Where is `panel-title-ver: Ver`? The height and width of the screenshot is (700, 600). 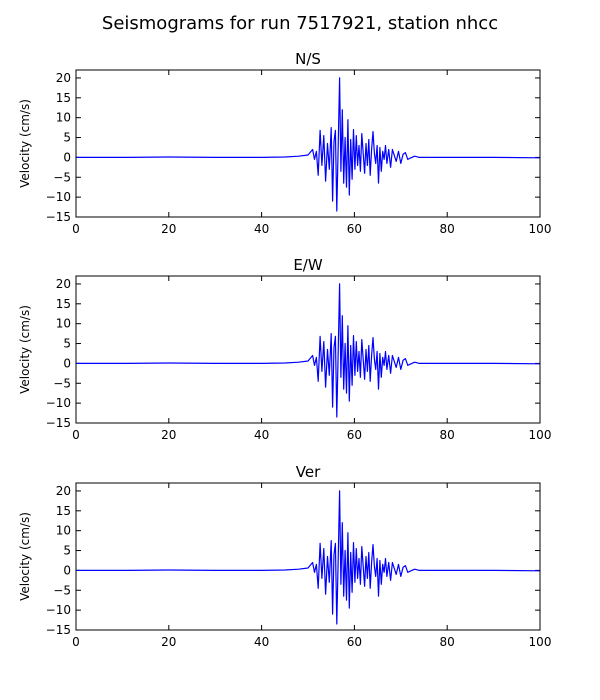
panel-title-ver: Ver is located at coordinates (308, 472).